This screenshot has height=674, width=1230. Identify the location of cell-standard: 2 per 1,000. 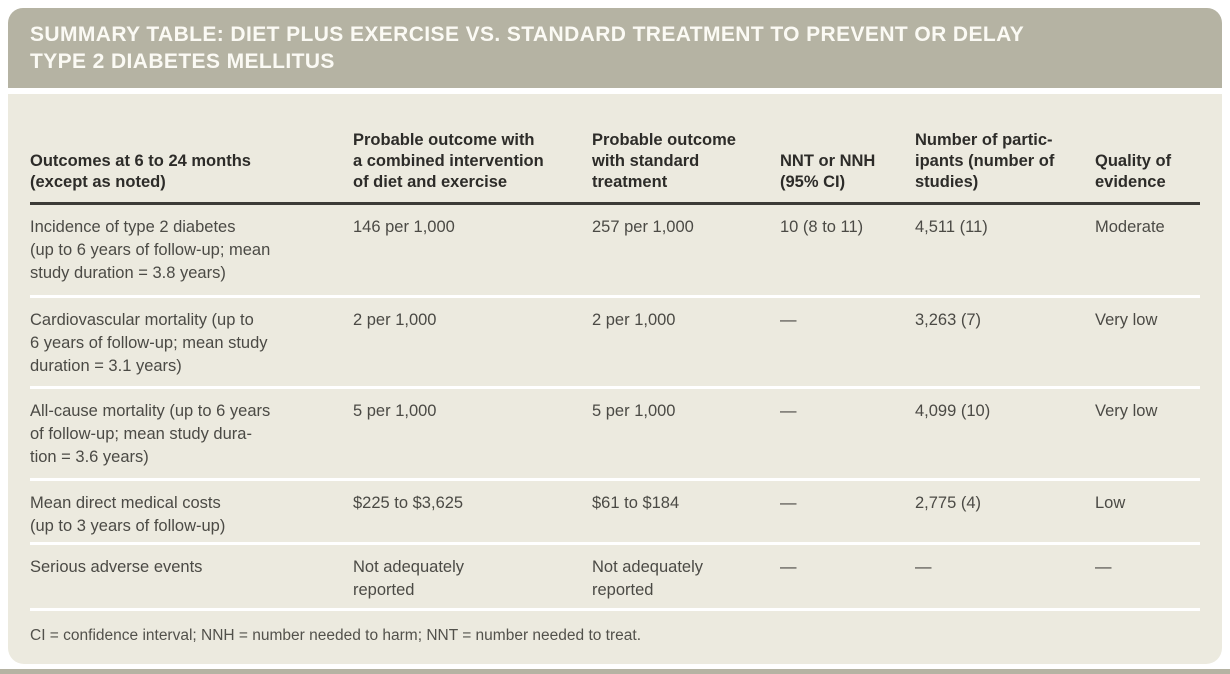
(634, 320).